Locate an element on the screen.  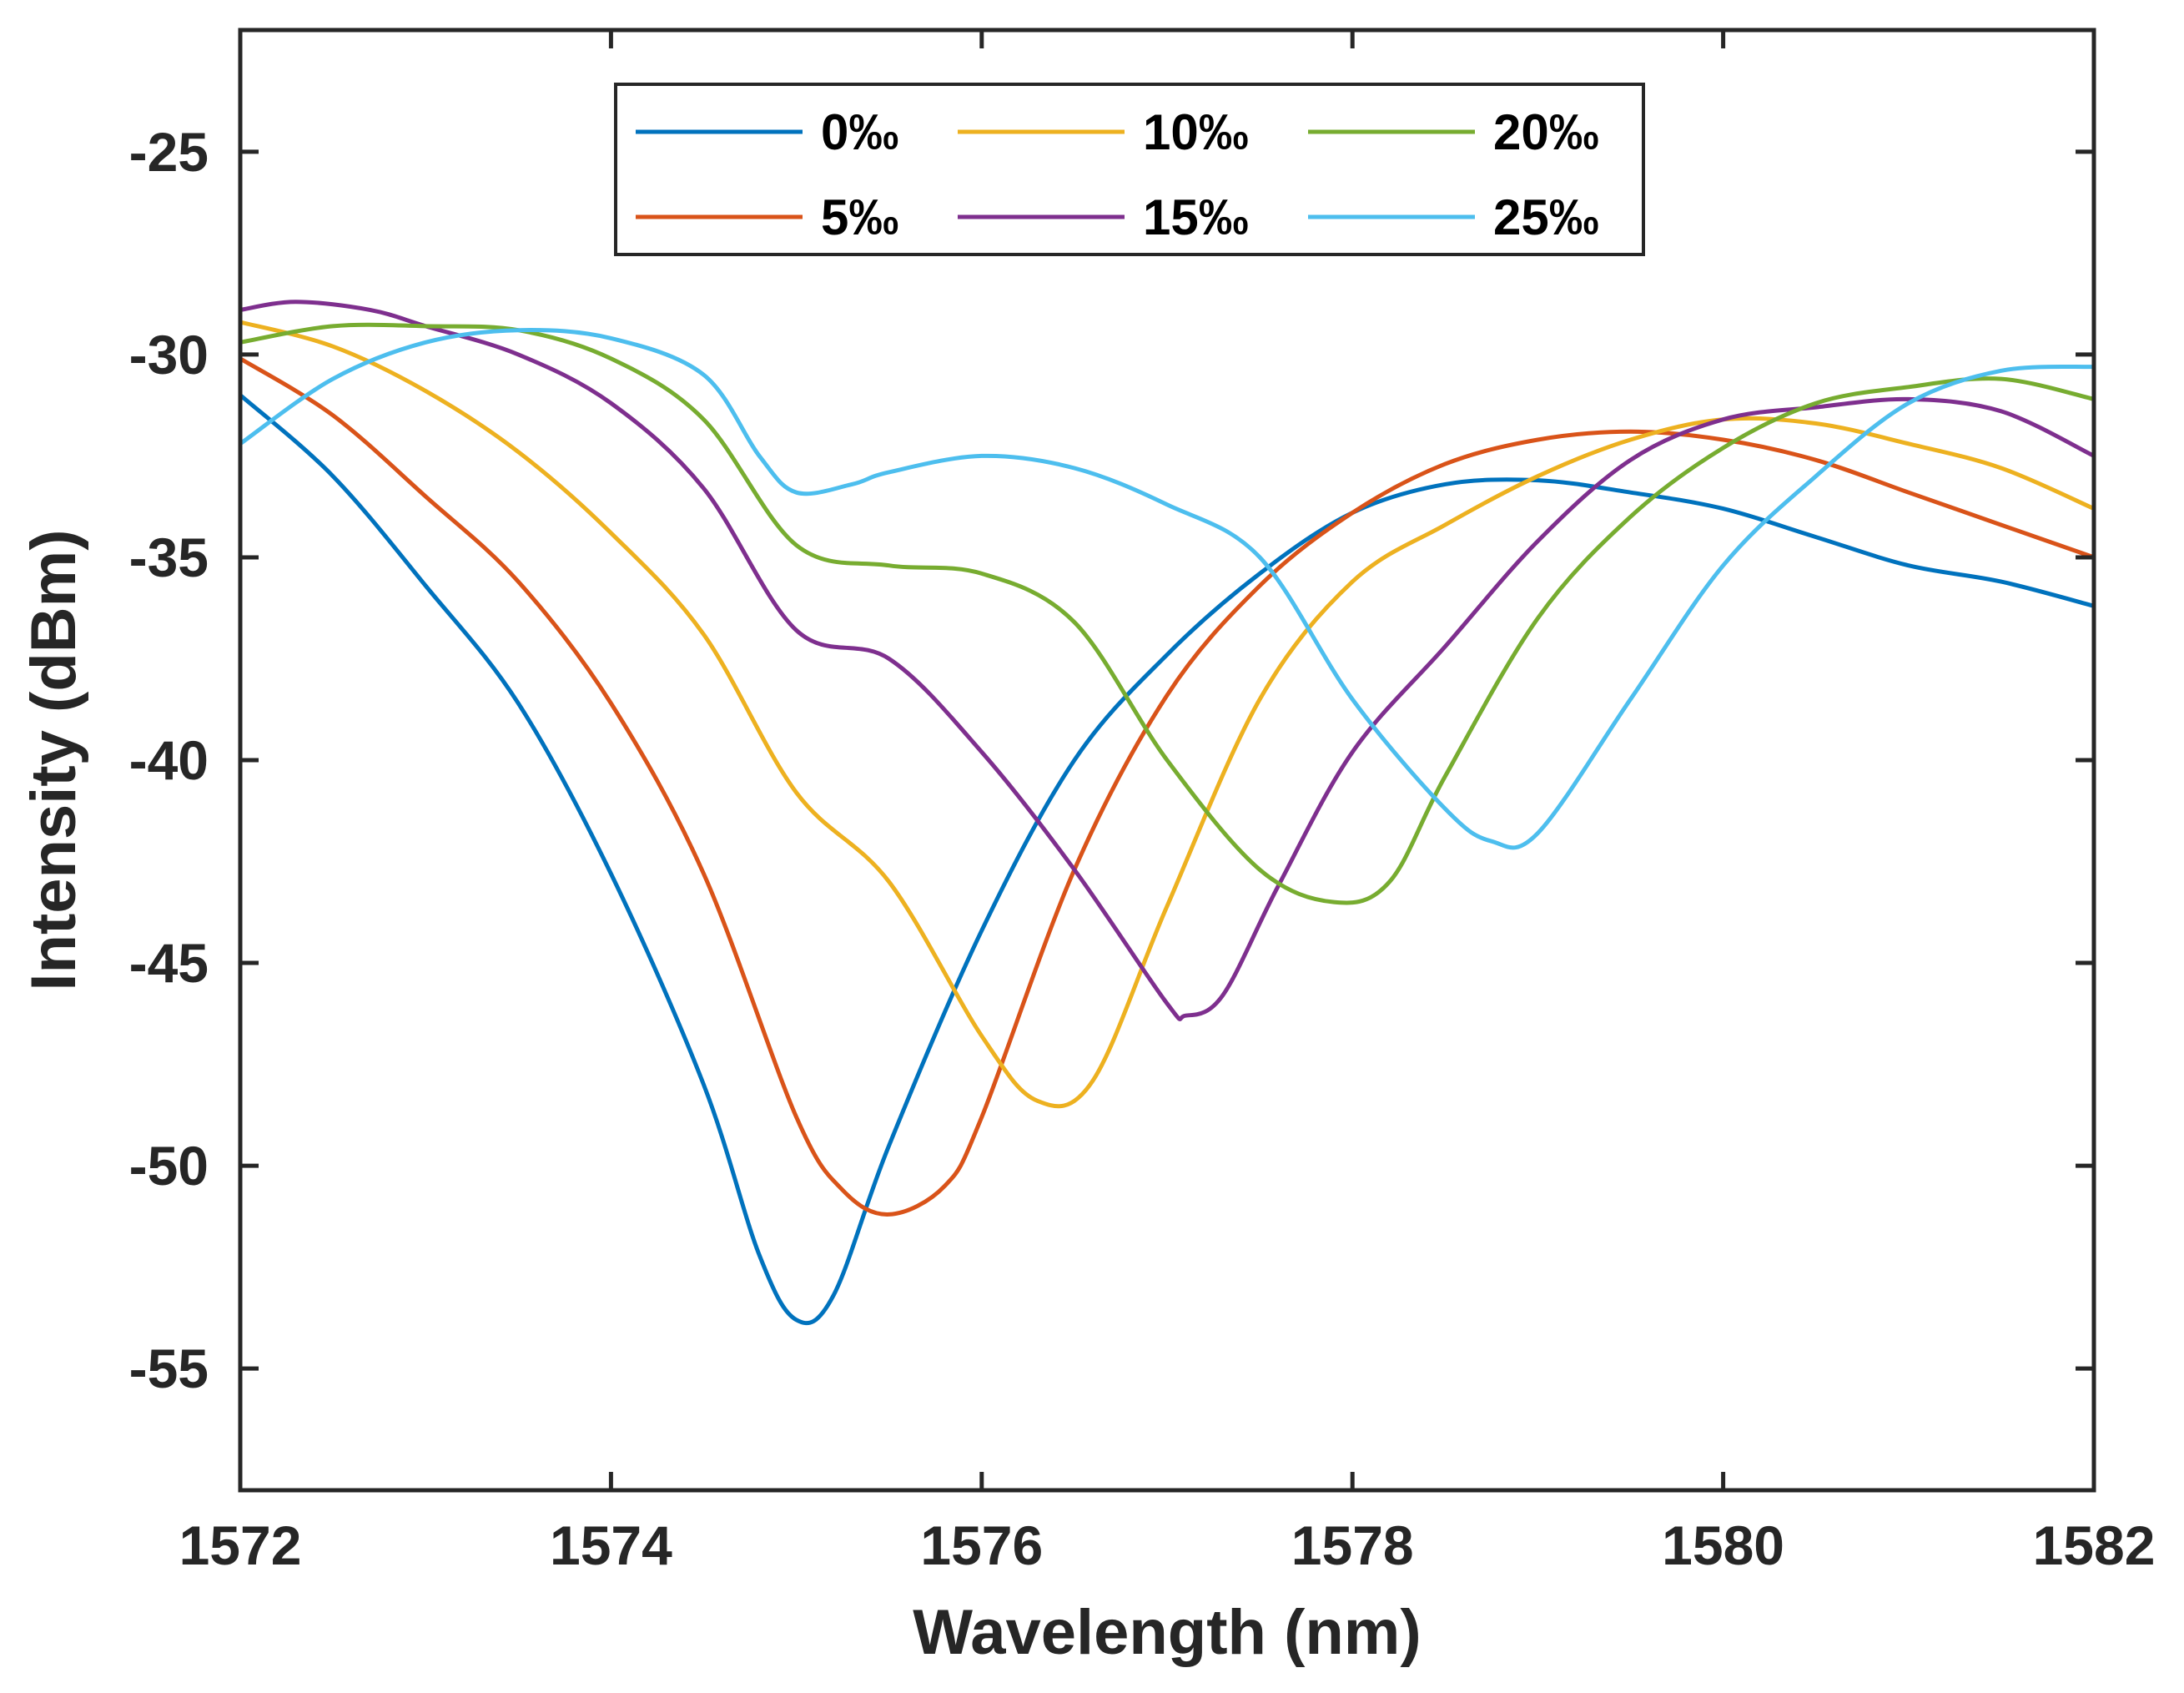
x-tick-label: 1576 is located at coordinates (981, 1545).